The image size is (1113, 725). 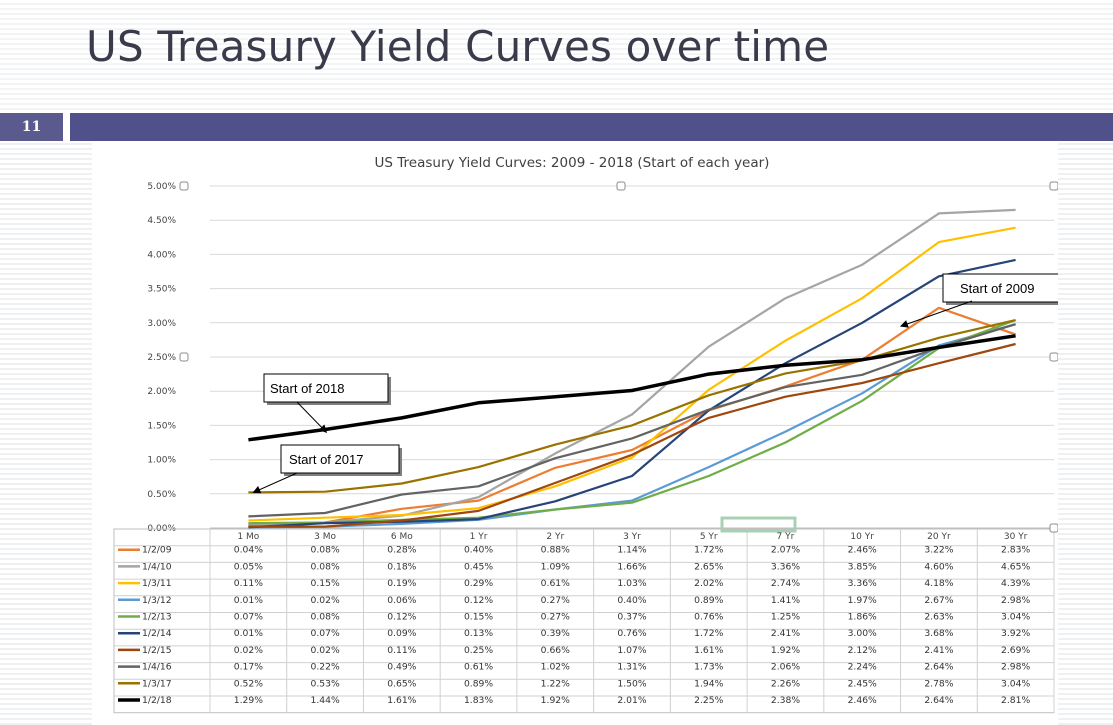 What do you see at coordinates (862, 537) in the screenshot?
I see `x-category-label: 10 Yr` at bounding box center [862, 537].